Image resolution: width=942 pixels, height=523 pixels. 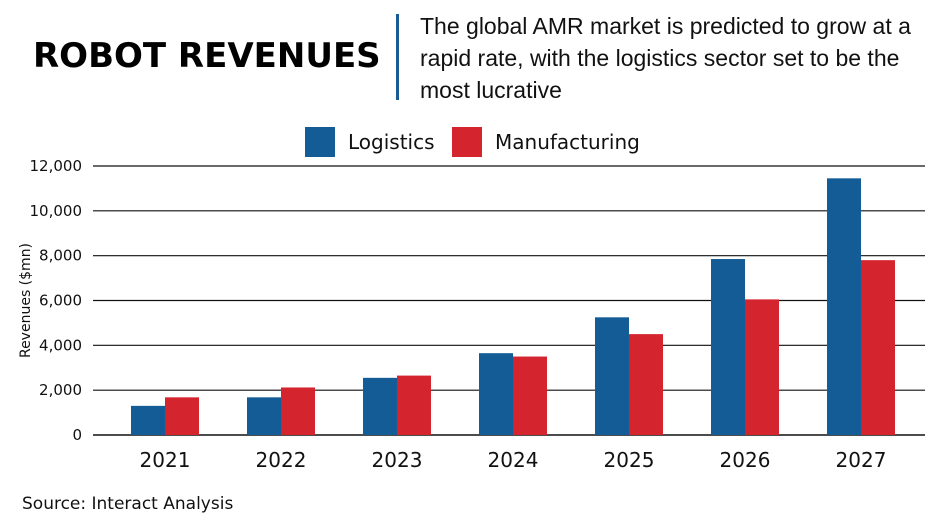 I want to click on bar-manufacturing-2026, so click(x=762, y=367).